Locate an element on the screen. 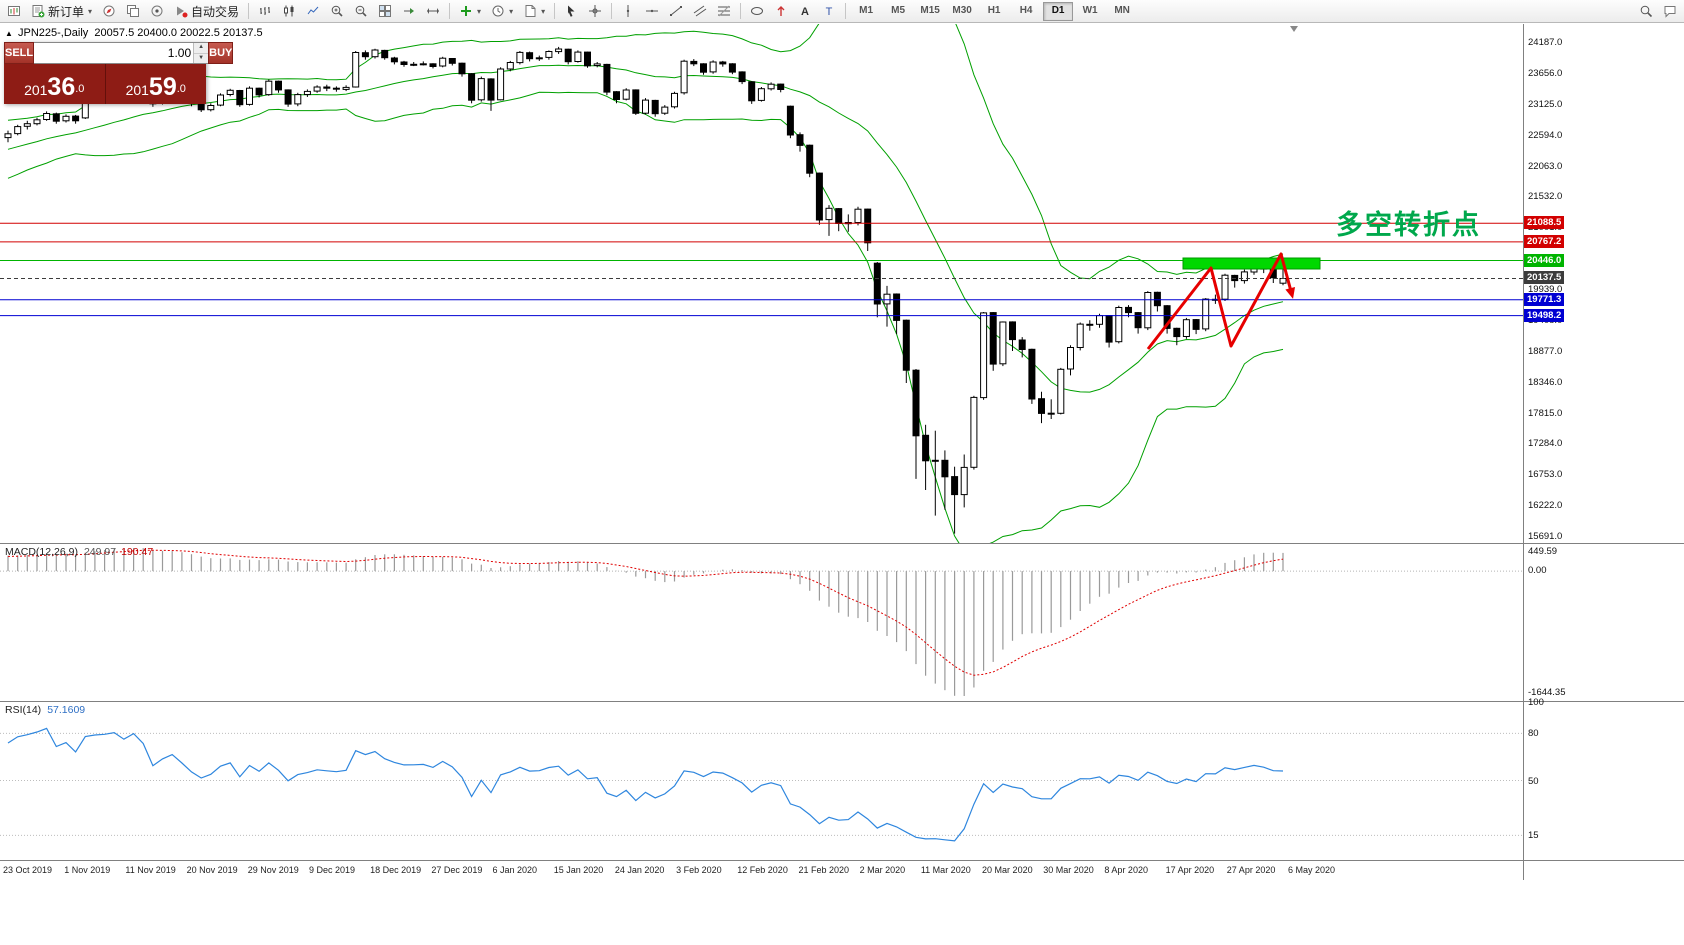  time-label: 6 Jan 2020 is located at coordinates (515, 870).